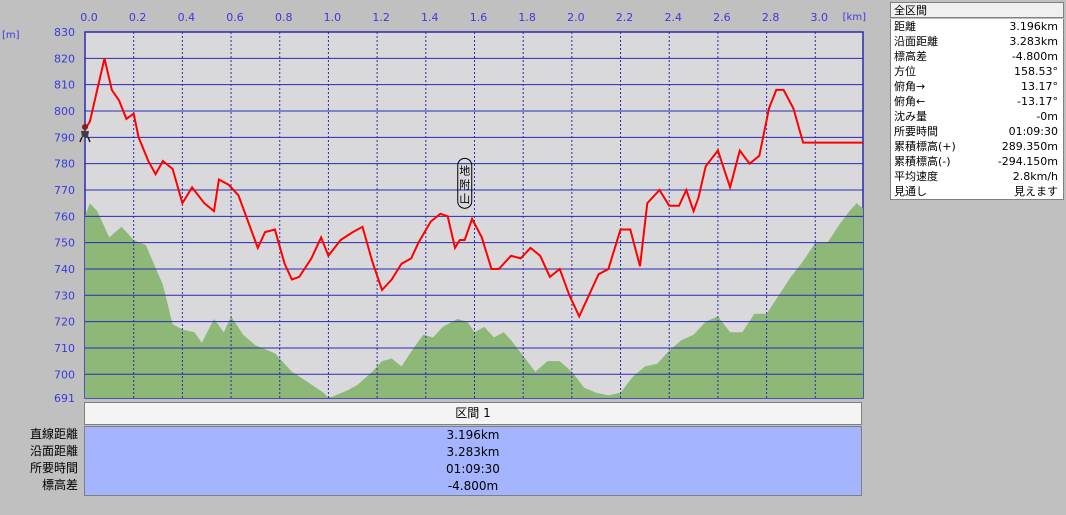 This screenshot has width=1066, height=515. What do you see at coordinates (59, 485) in the screenshot?
I see `section-row-label: 標高差` at bounding box center [59, 485].